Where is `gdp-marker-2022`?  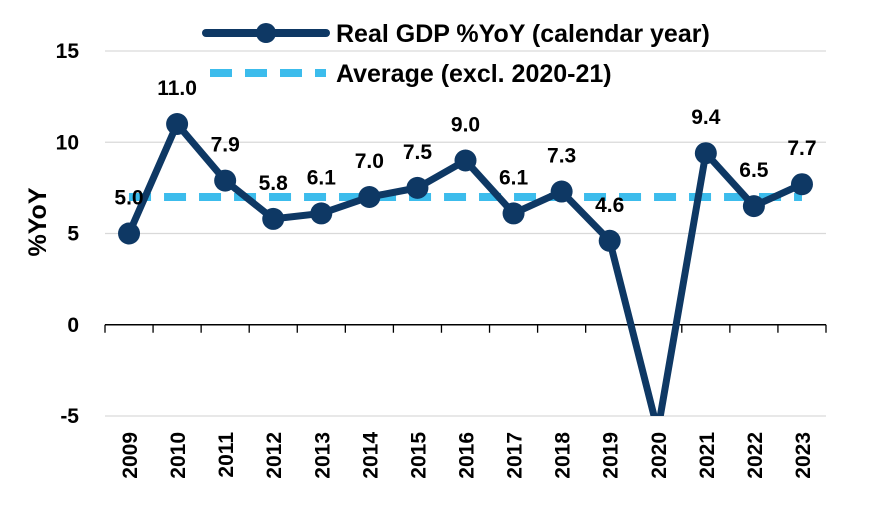
gdp-marker-2022 is located at coordinates (753, 206).